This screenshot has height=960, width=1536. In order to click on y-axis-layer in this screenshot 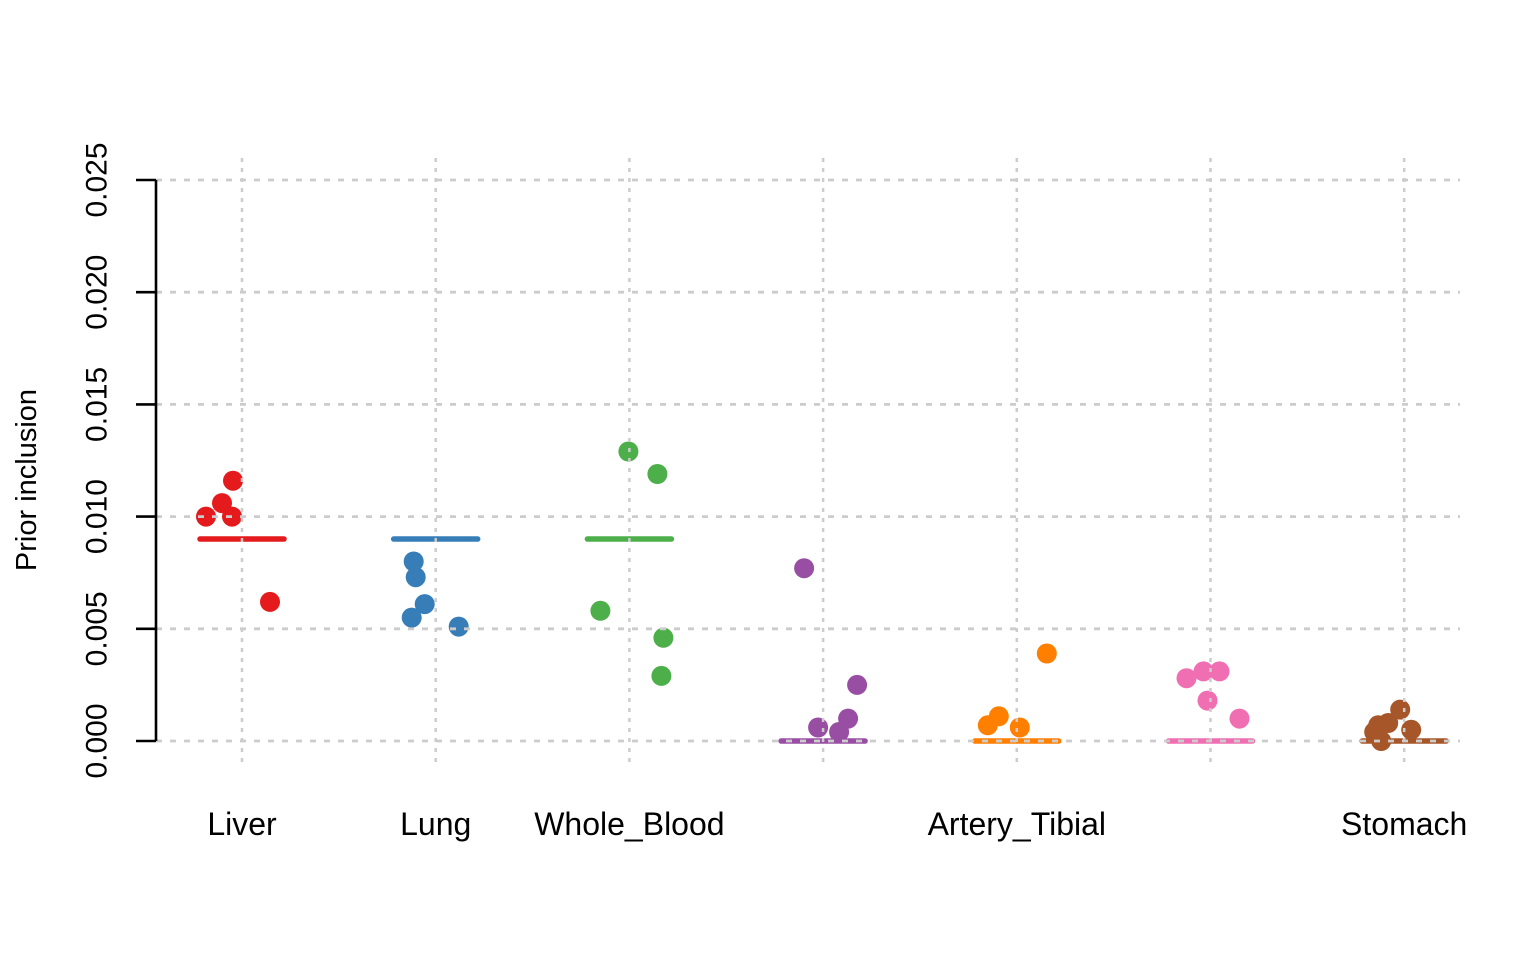, I will do `click(147, 460)`.